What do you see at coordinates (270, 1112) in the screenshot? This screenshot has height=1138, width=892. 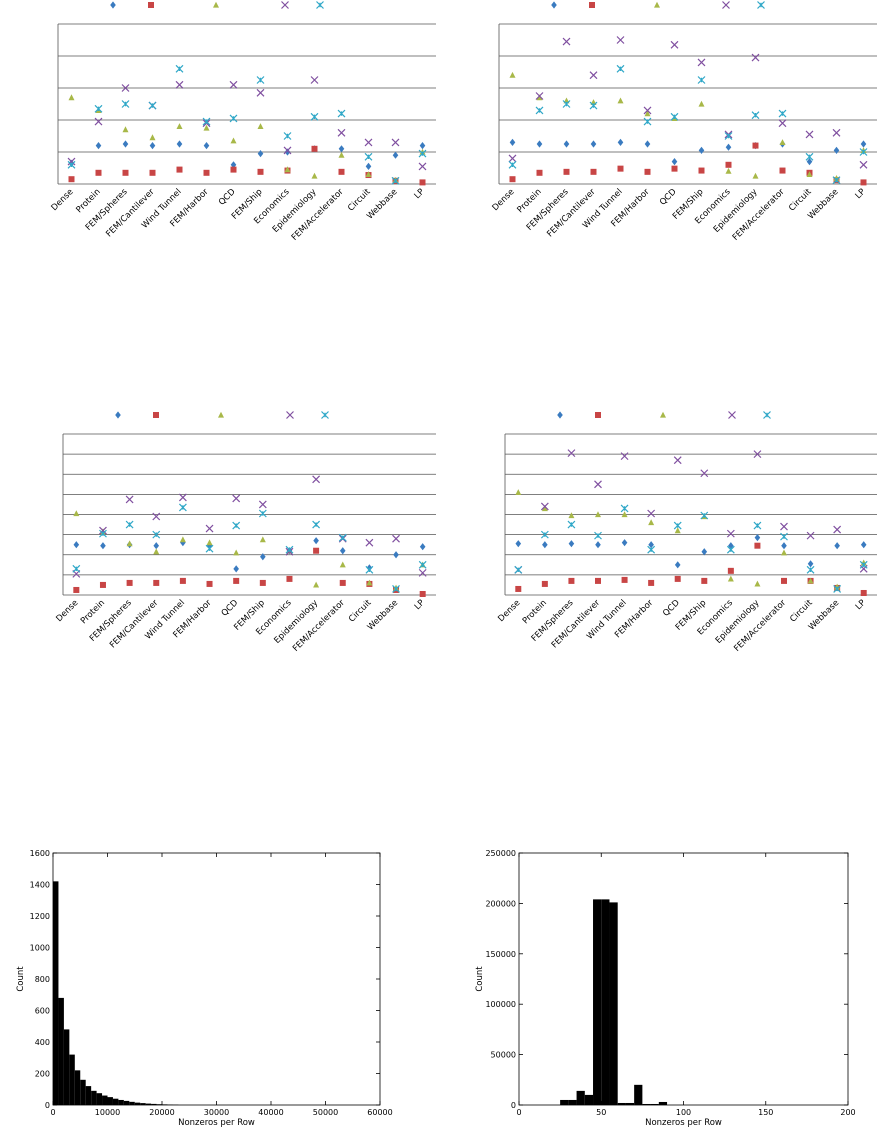 I see `x-tick-label: 40000` at bounding box center [270, 1112].